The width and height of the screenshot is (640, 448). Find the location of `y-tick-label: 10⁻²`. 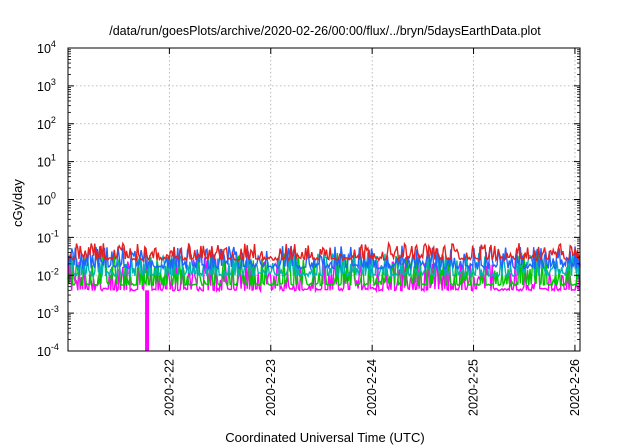

y-tick-label: 10⁻² is located at coordinates (48, 274).